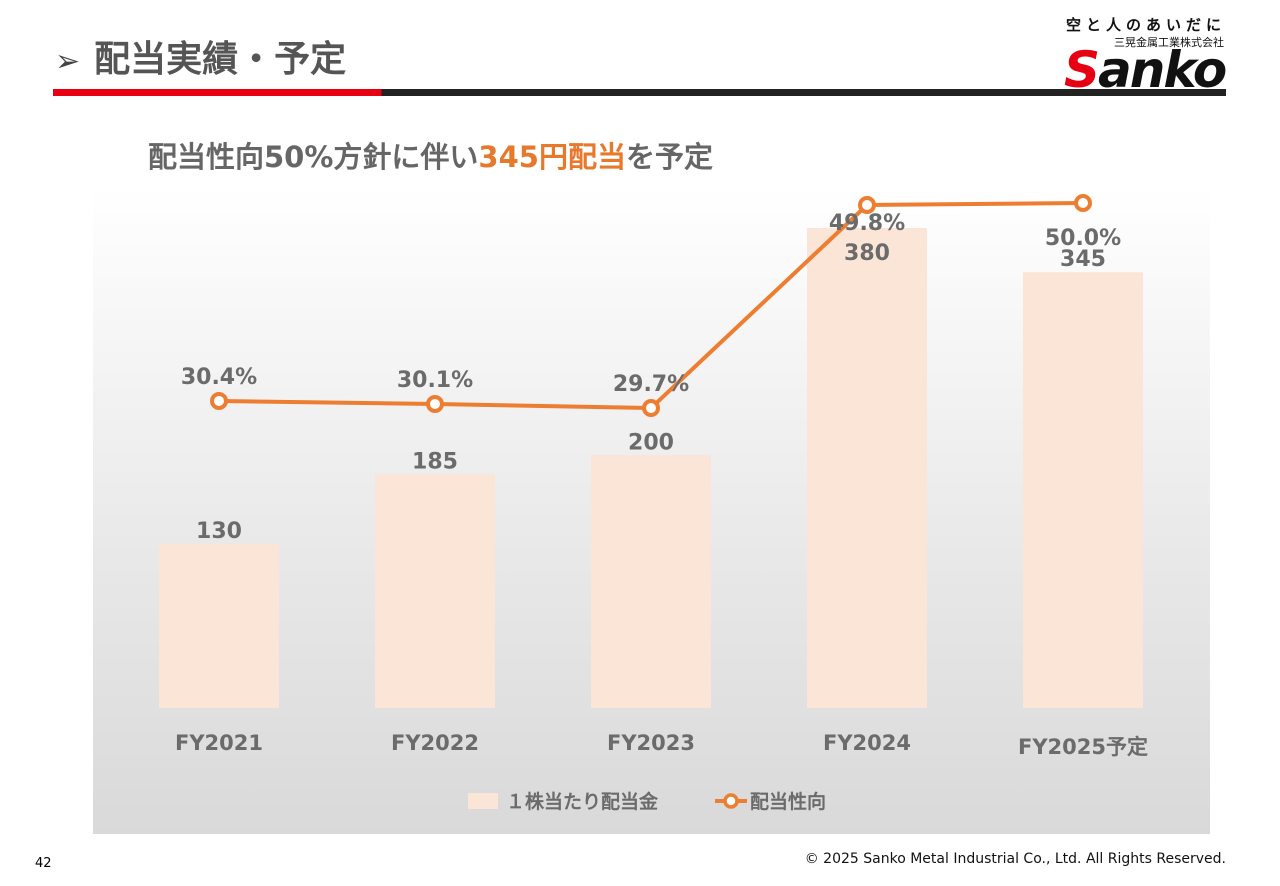 The width and height of the screenshot is (1280, 886). I want to click on headline-prefix: 配当性向50%方針に伴い, so click(313, 157).